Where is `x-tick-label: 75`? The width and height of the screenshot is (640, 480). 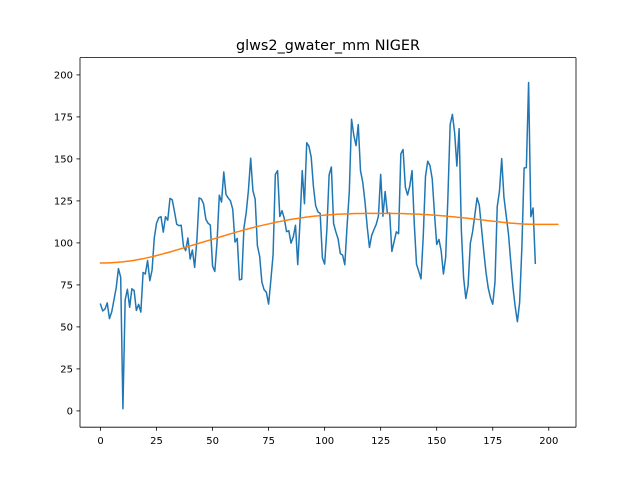
x-tick-label: 75 is located at coordinates (268, 441).